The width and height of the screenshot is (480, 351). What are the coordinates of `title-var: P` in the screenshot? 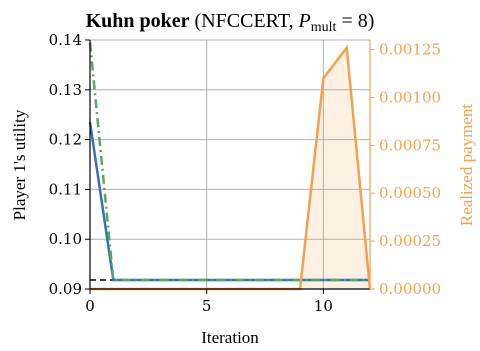 It's located at (304, 21).